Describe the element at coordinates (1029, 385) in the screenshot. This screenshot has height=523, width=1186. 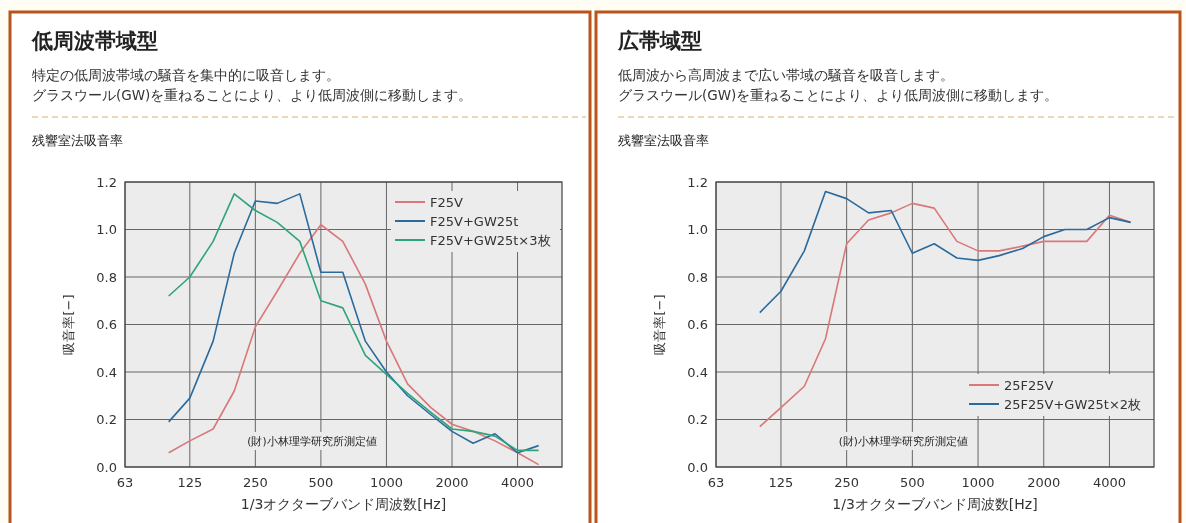
I see `legend-label: 25F25V` at that location.